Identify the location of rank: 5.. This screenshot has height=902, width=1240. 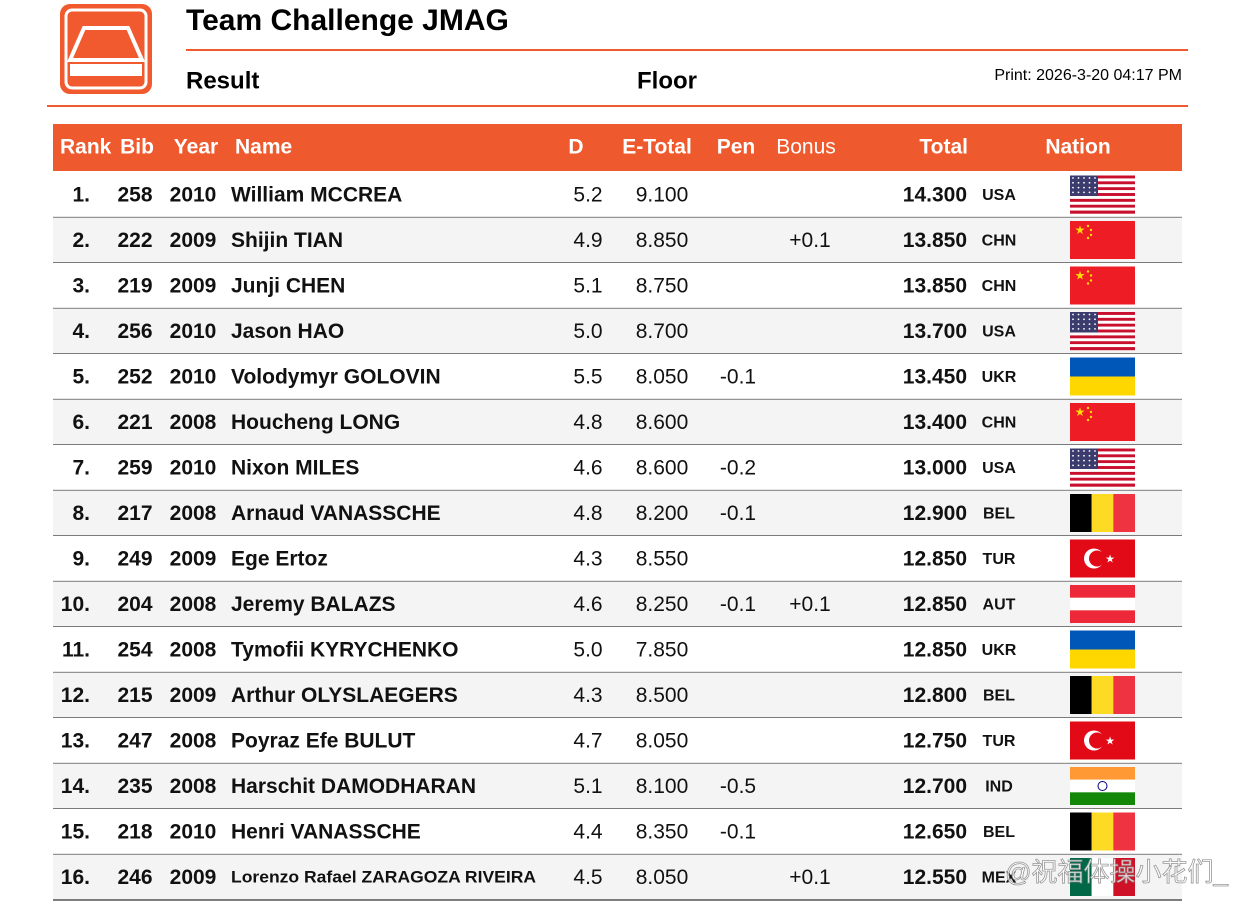
(81, 376).